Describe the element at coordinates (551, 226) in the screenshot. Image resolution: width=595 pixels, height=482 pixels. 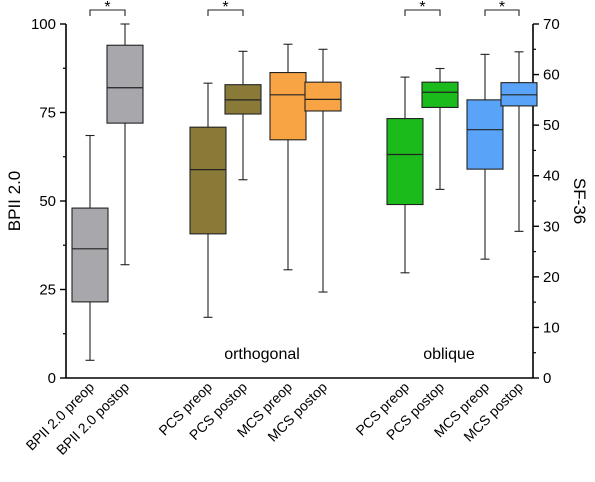
I see `right-y-tick-label: 30` at that location.